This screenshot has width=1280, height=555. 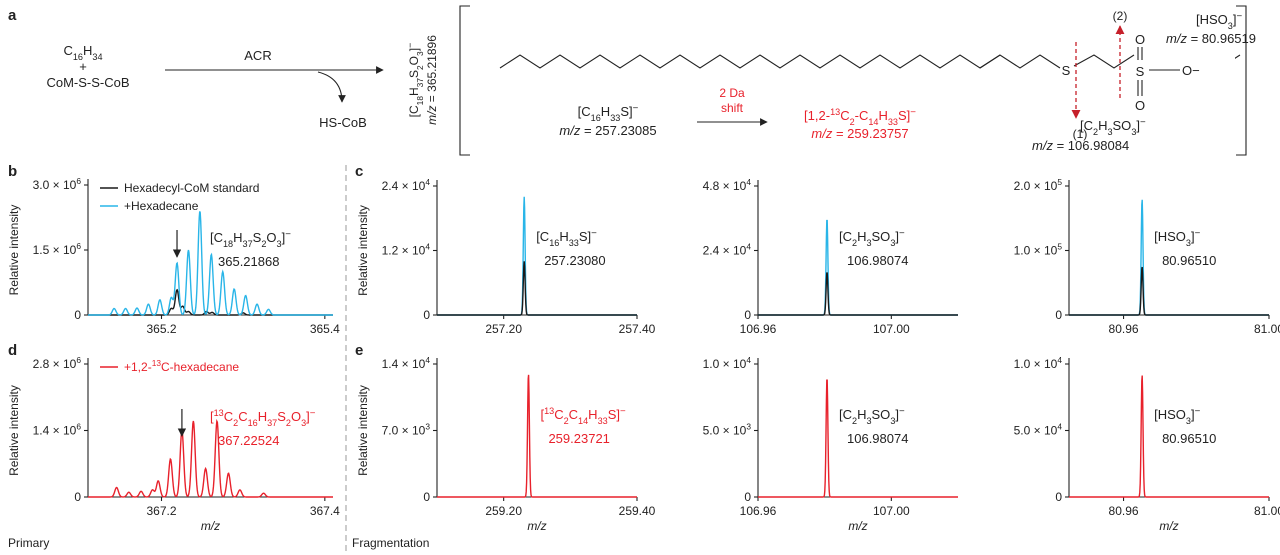 What do you see at coordinates (608, 113) in the screenshot?
I see `c16h33s-formula: [C16H33S]−` at bounding box center [608, 113].